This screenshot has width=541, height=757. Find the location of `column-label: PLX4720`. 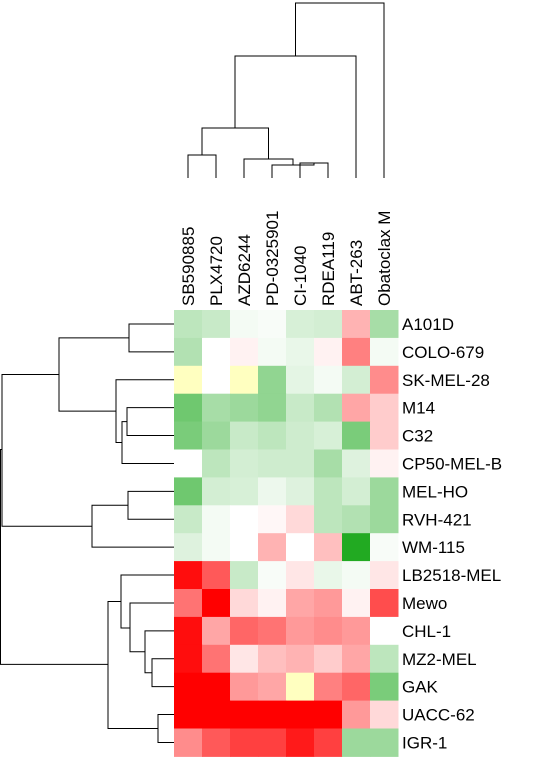

column-label: PLX4720 is located at coordinates (216, 271).